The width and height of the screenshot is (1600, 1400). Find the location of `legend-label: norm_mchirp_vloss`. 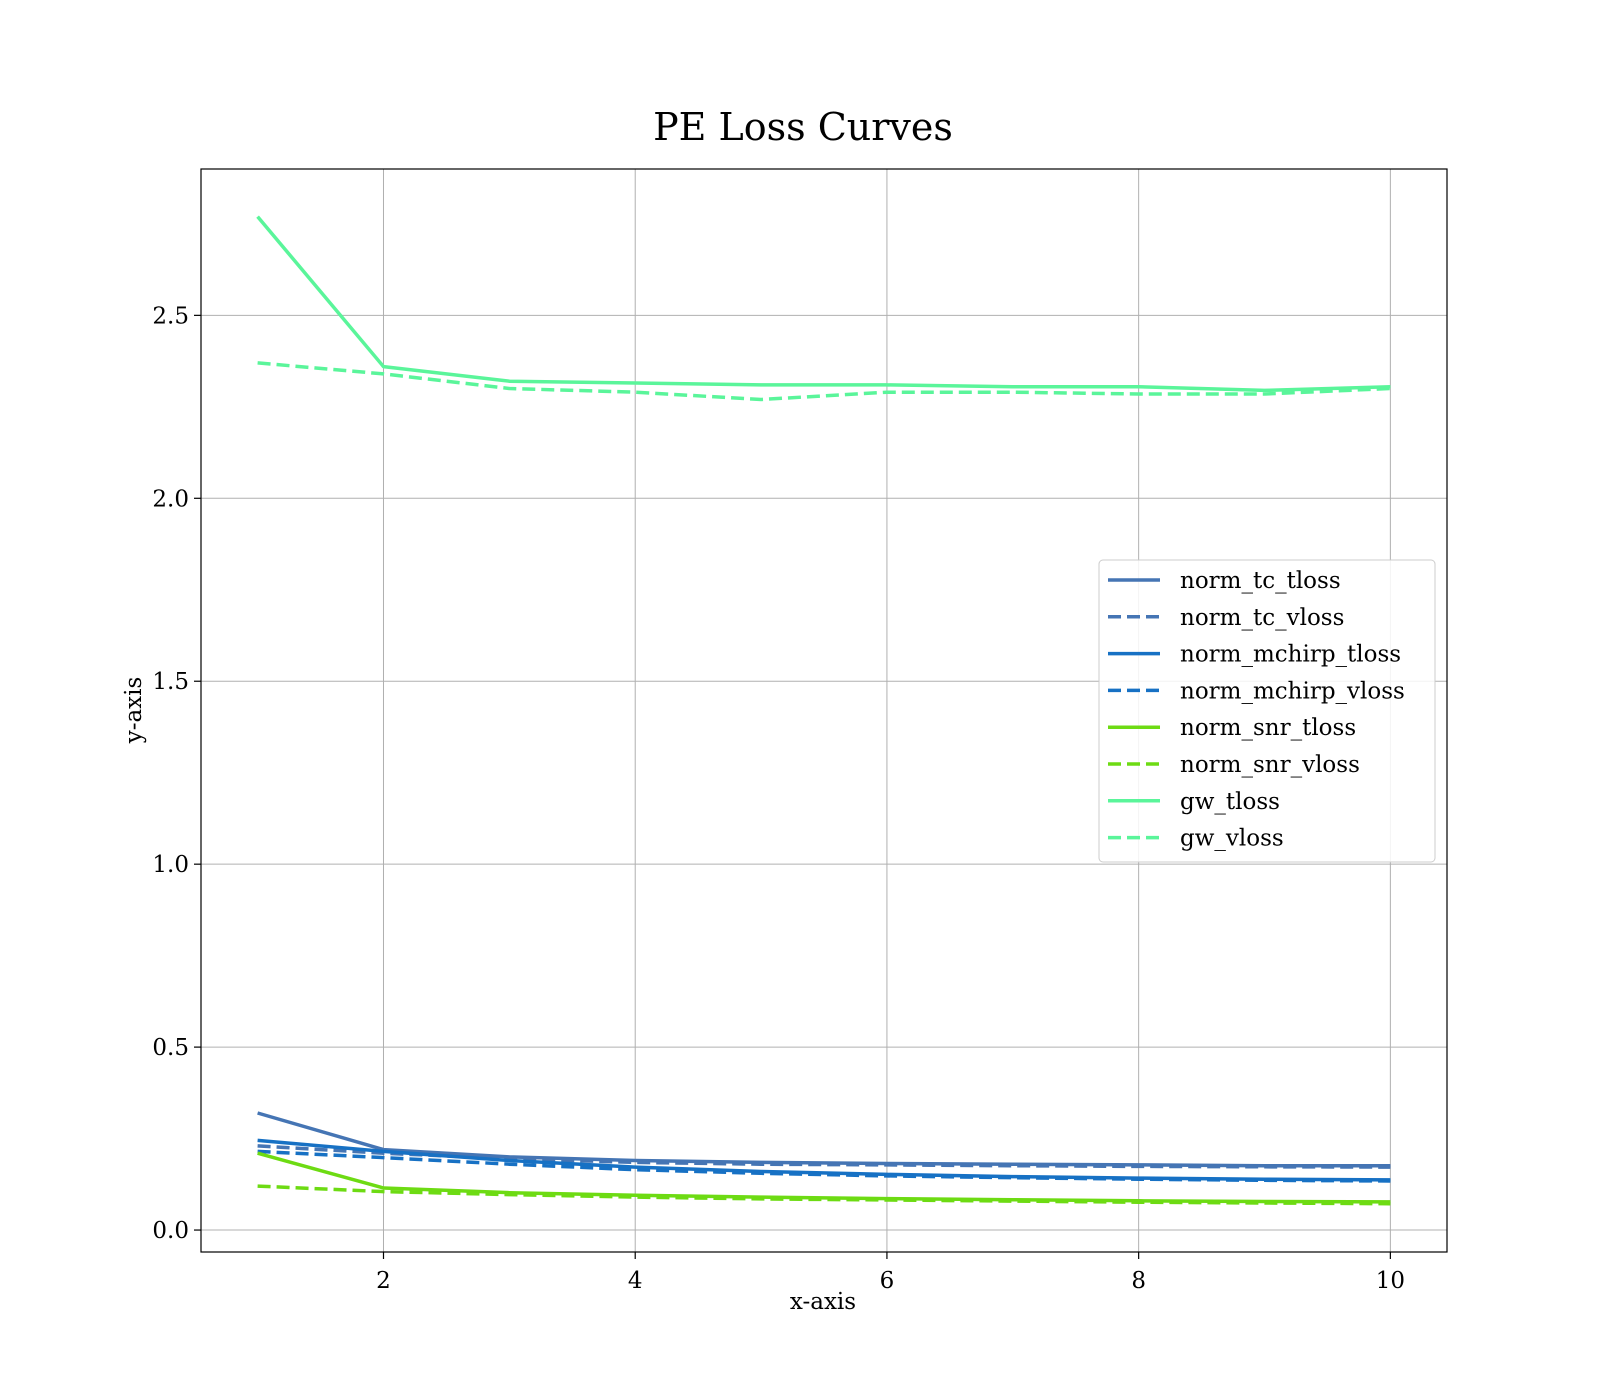

legend-label: norm_mchirp_vloss is located at coordinates (1292, 691).